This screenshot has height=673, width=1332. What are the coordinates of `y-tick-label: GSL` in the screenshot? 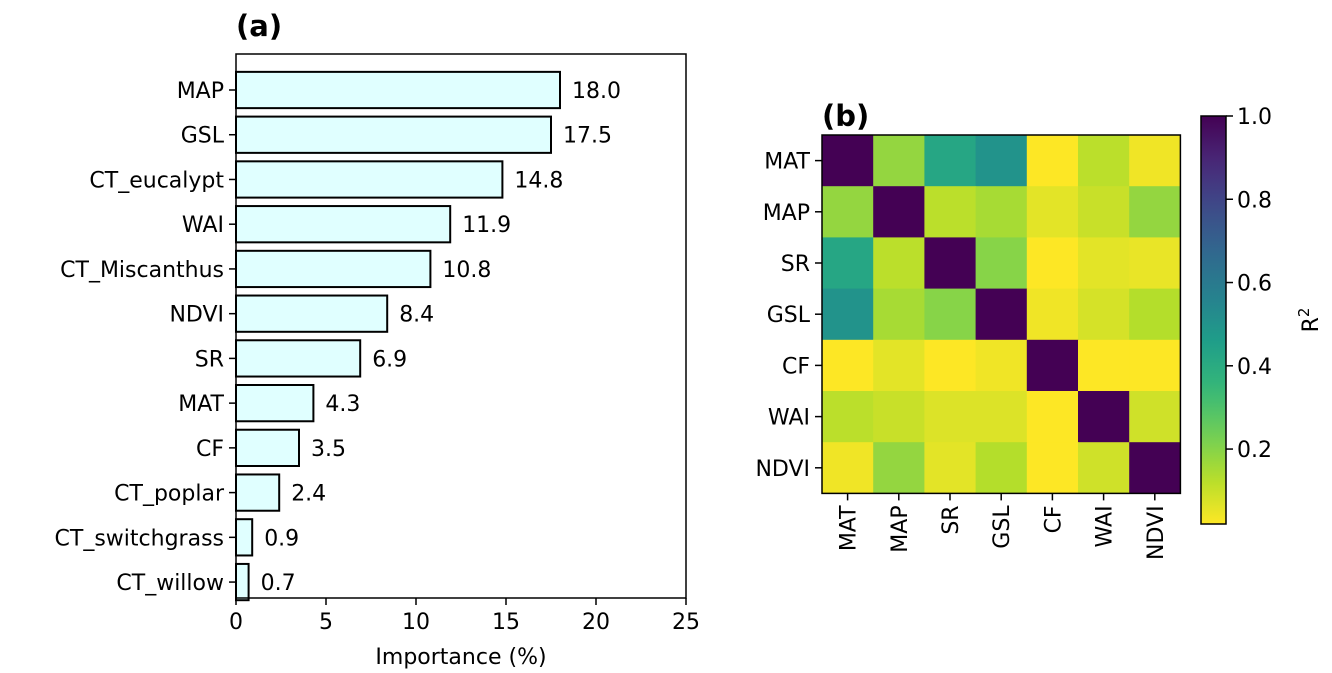 It's located at (203, 136).